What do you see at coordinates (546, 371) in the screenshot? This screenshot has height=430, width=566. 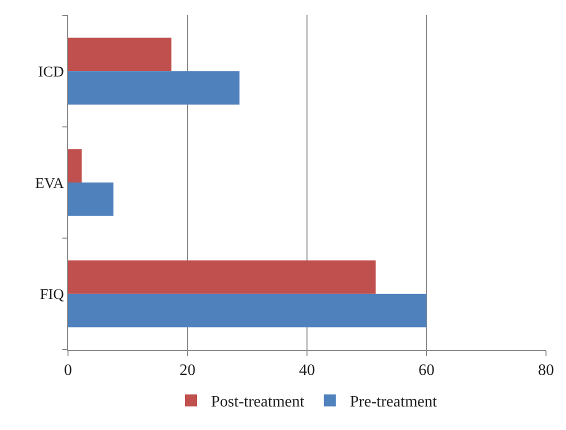 I see `x-tick-label: 80` at bounding box center [546, 371].